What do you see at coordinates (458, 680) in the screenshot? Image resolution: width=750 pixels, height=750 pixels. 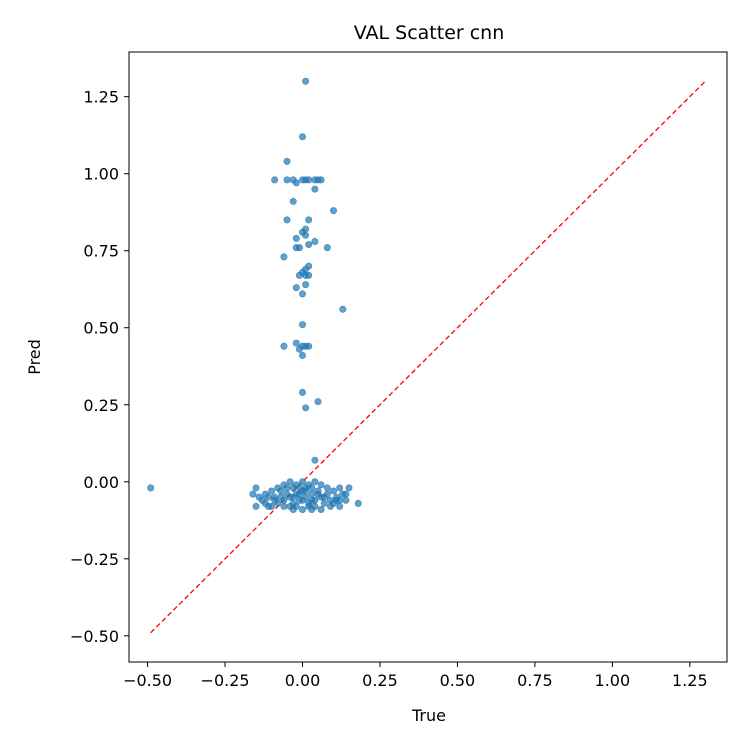 I see `x-tick-label: 0.50` at bounding box center [458, 680].